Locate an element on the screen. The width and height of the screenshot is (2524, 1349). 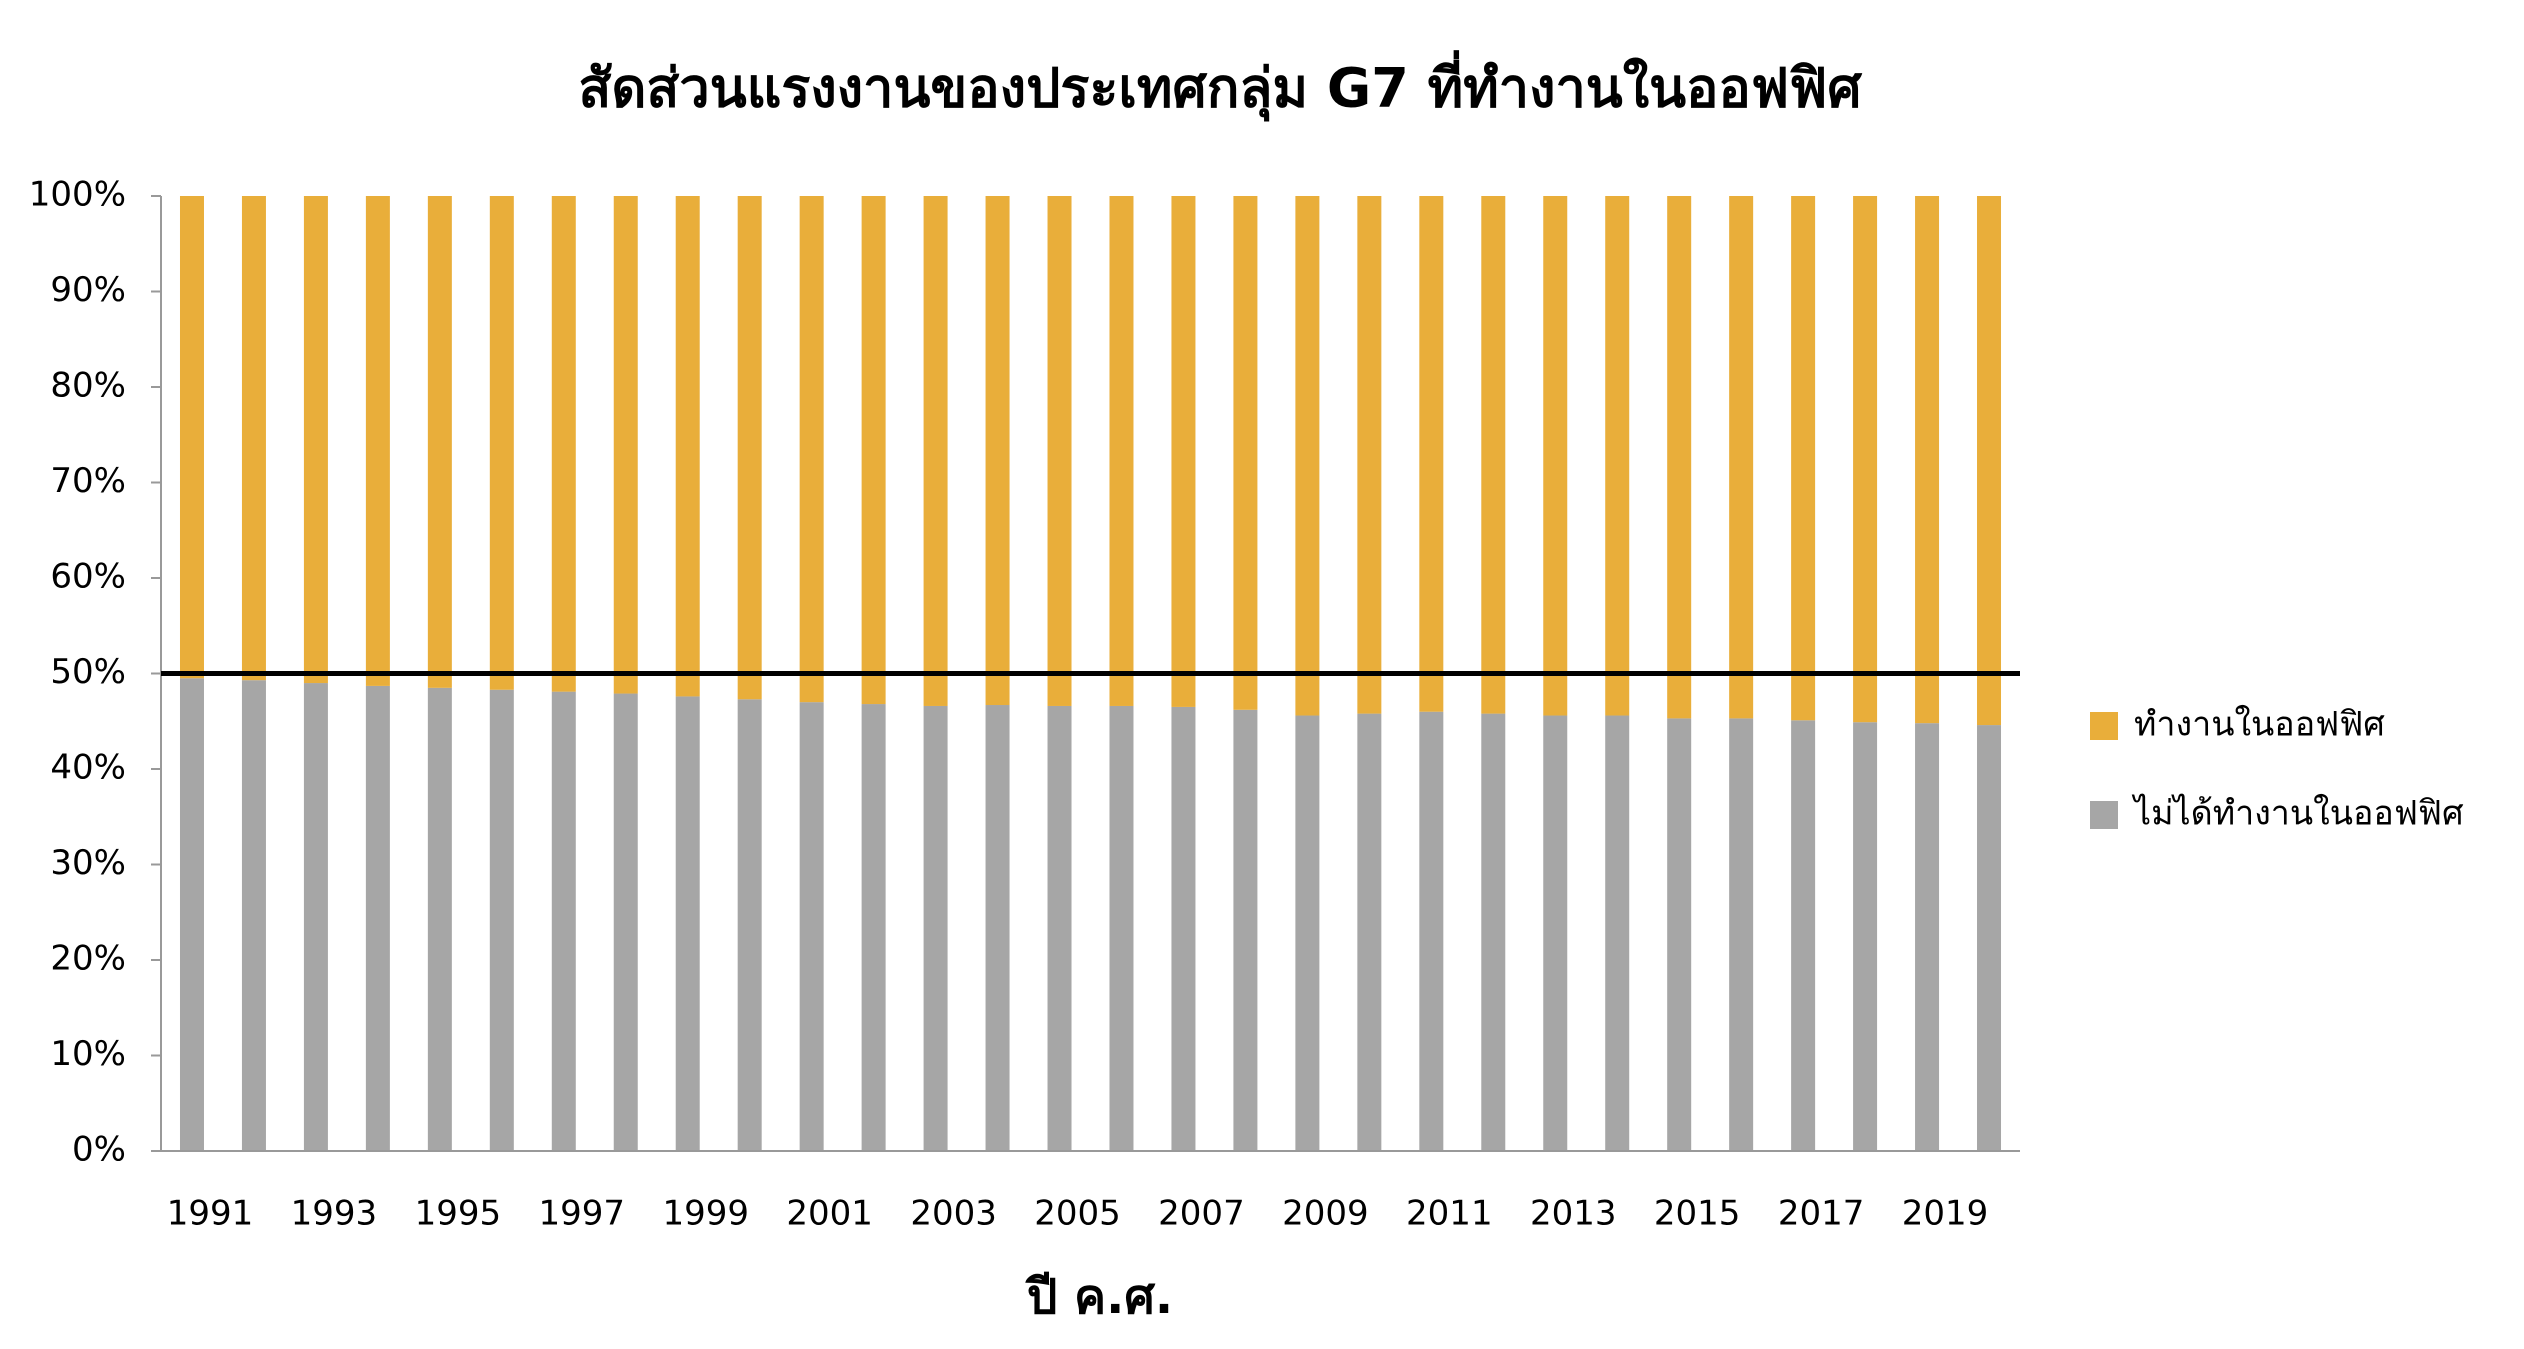
y-tick-label: 60% is located at coordinates (88, 577).